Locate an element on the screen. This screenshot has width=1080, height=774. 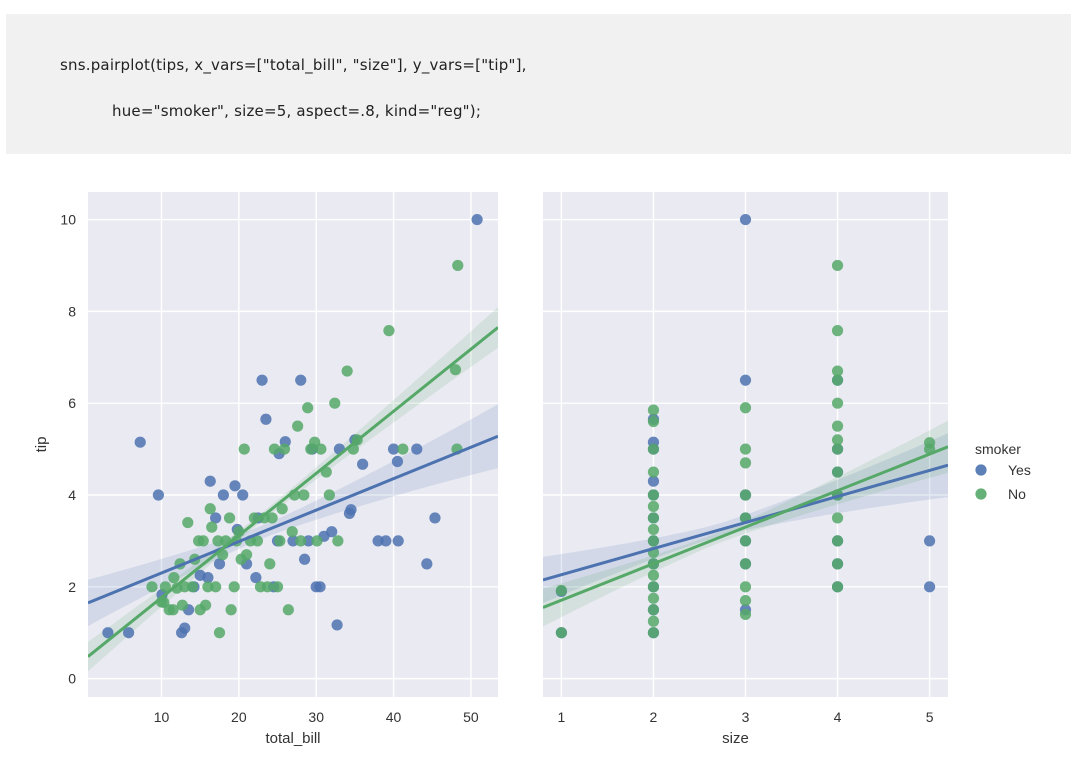
x-axis-label: size is located at coordinates (735, 738).